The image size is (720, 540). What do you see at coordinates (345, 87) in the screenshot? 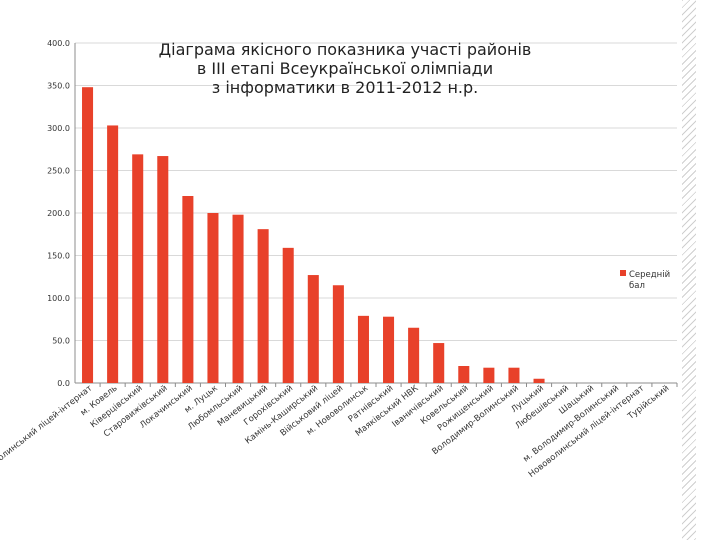
I see `chart-title-line-3: з інформатики в 2011-2012 н.р.` at bounding box center [345, 87].